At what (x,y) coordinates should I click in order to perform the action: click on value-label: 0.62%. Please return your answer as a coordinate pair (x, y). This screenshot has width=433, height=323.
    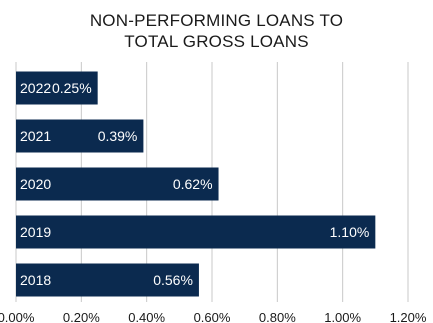
    Looking at the image, I should click on (193, 184).